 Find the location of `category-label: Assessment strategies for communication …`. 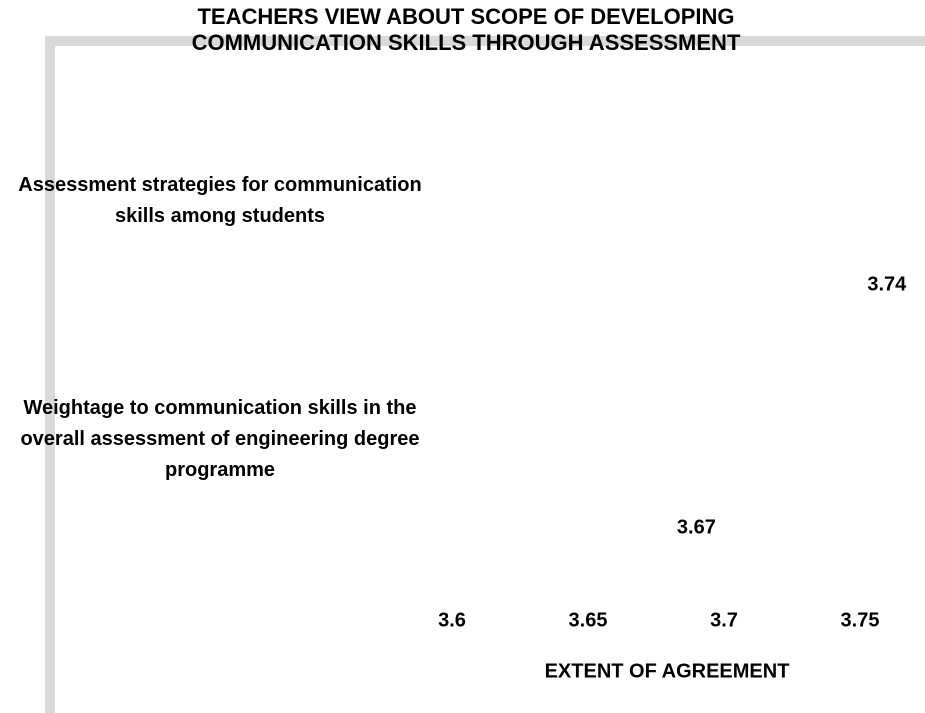

category-label: Assessment strategies for communication … is located at coordinates (220, 200).